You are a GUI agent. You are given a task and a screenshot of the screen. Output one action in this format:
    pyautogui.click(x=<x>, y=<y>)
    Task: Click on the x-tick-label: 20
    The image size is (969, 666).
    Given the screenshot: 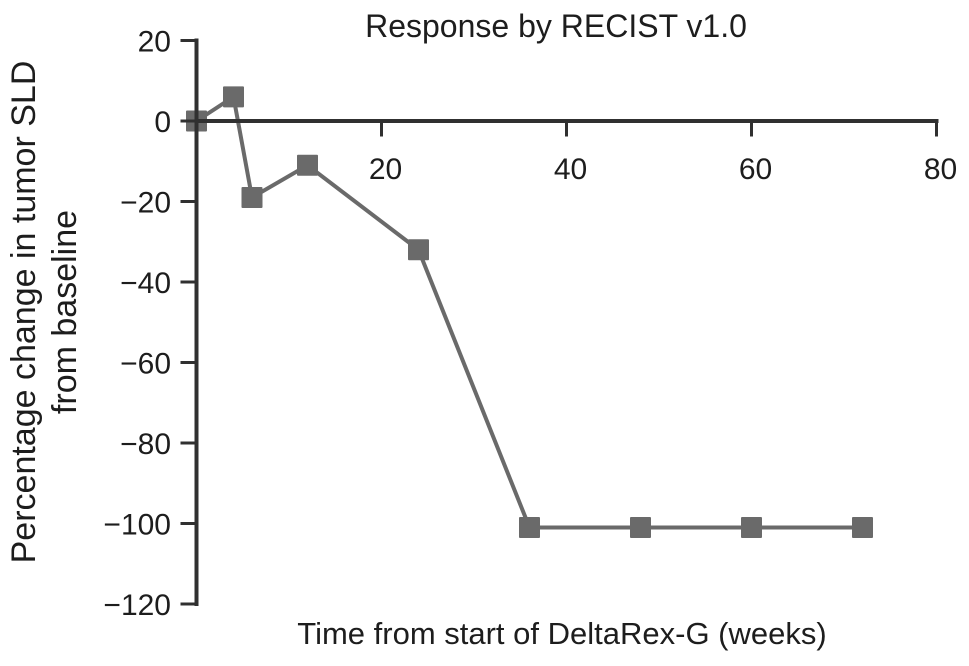 What is the action you would take?
    pyautogui.click(x=385, y=169)
    